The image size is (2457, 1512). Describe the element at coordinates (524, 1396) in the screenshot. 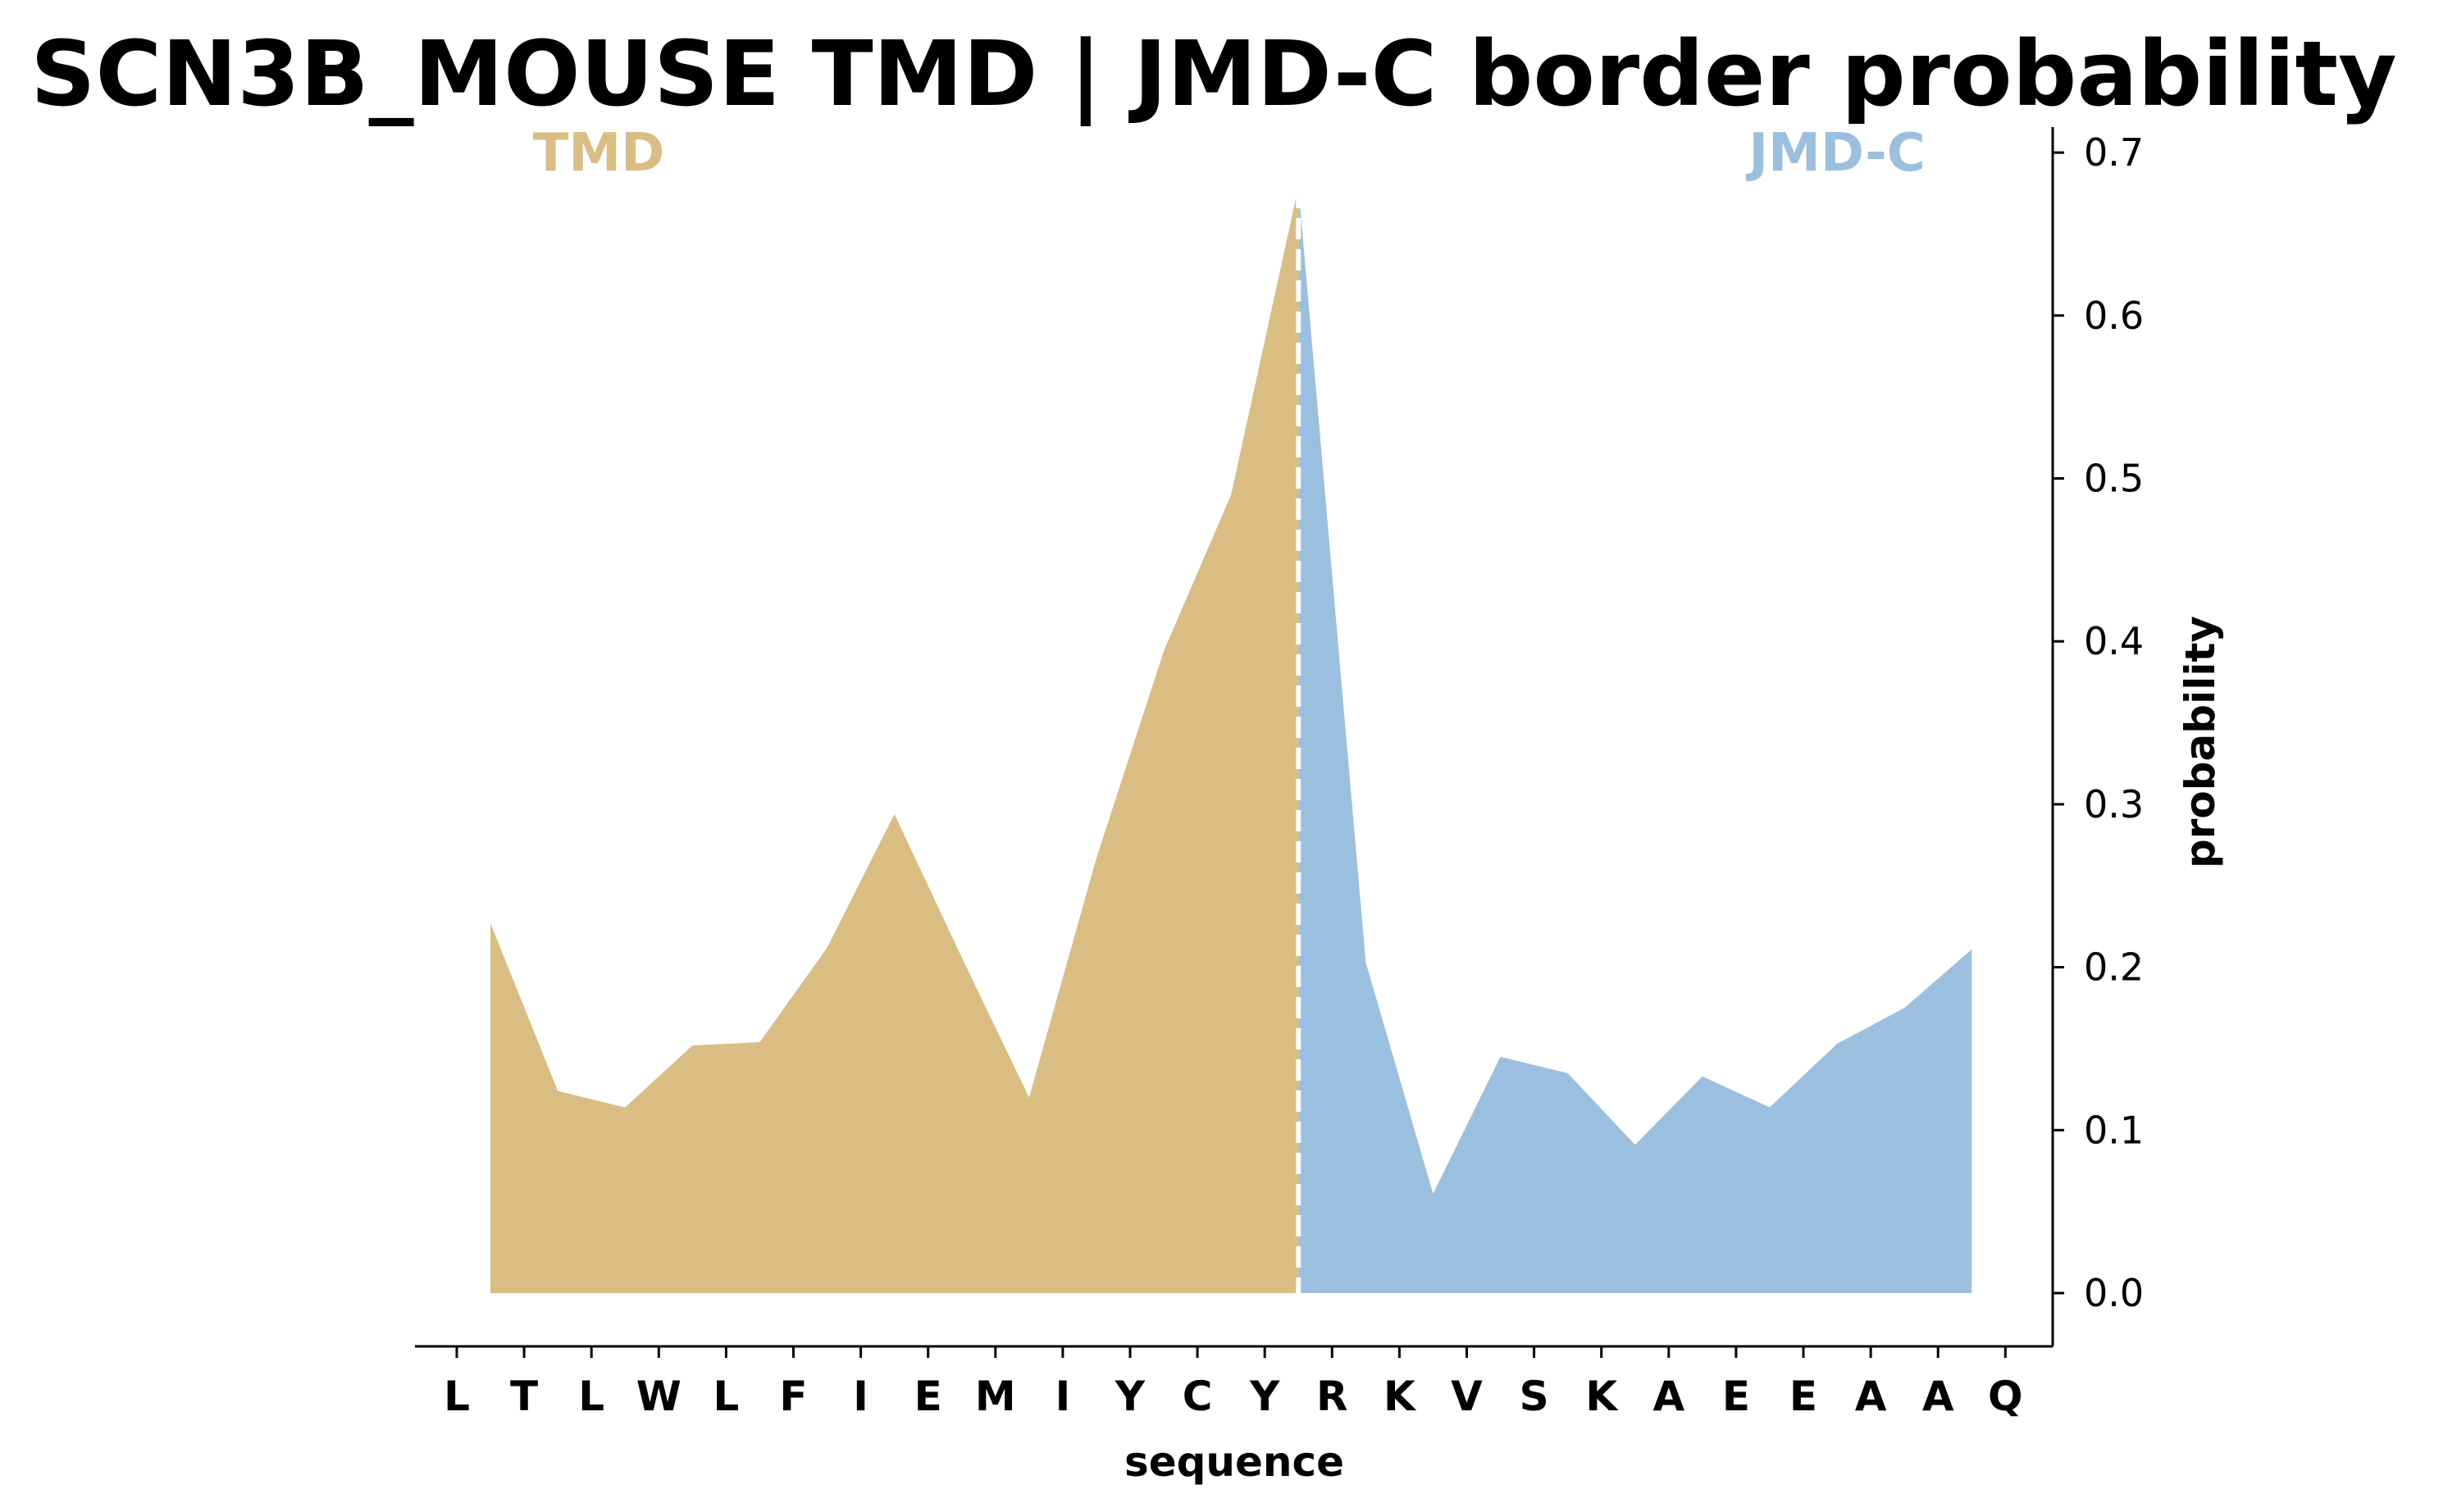

I see `sequence-tick-label: T` at that location.